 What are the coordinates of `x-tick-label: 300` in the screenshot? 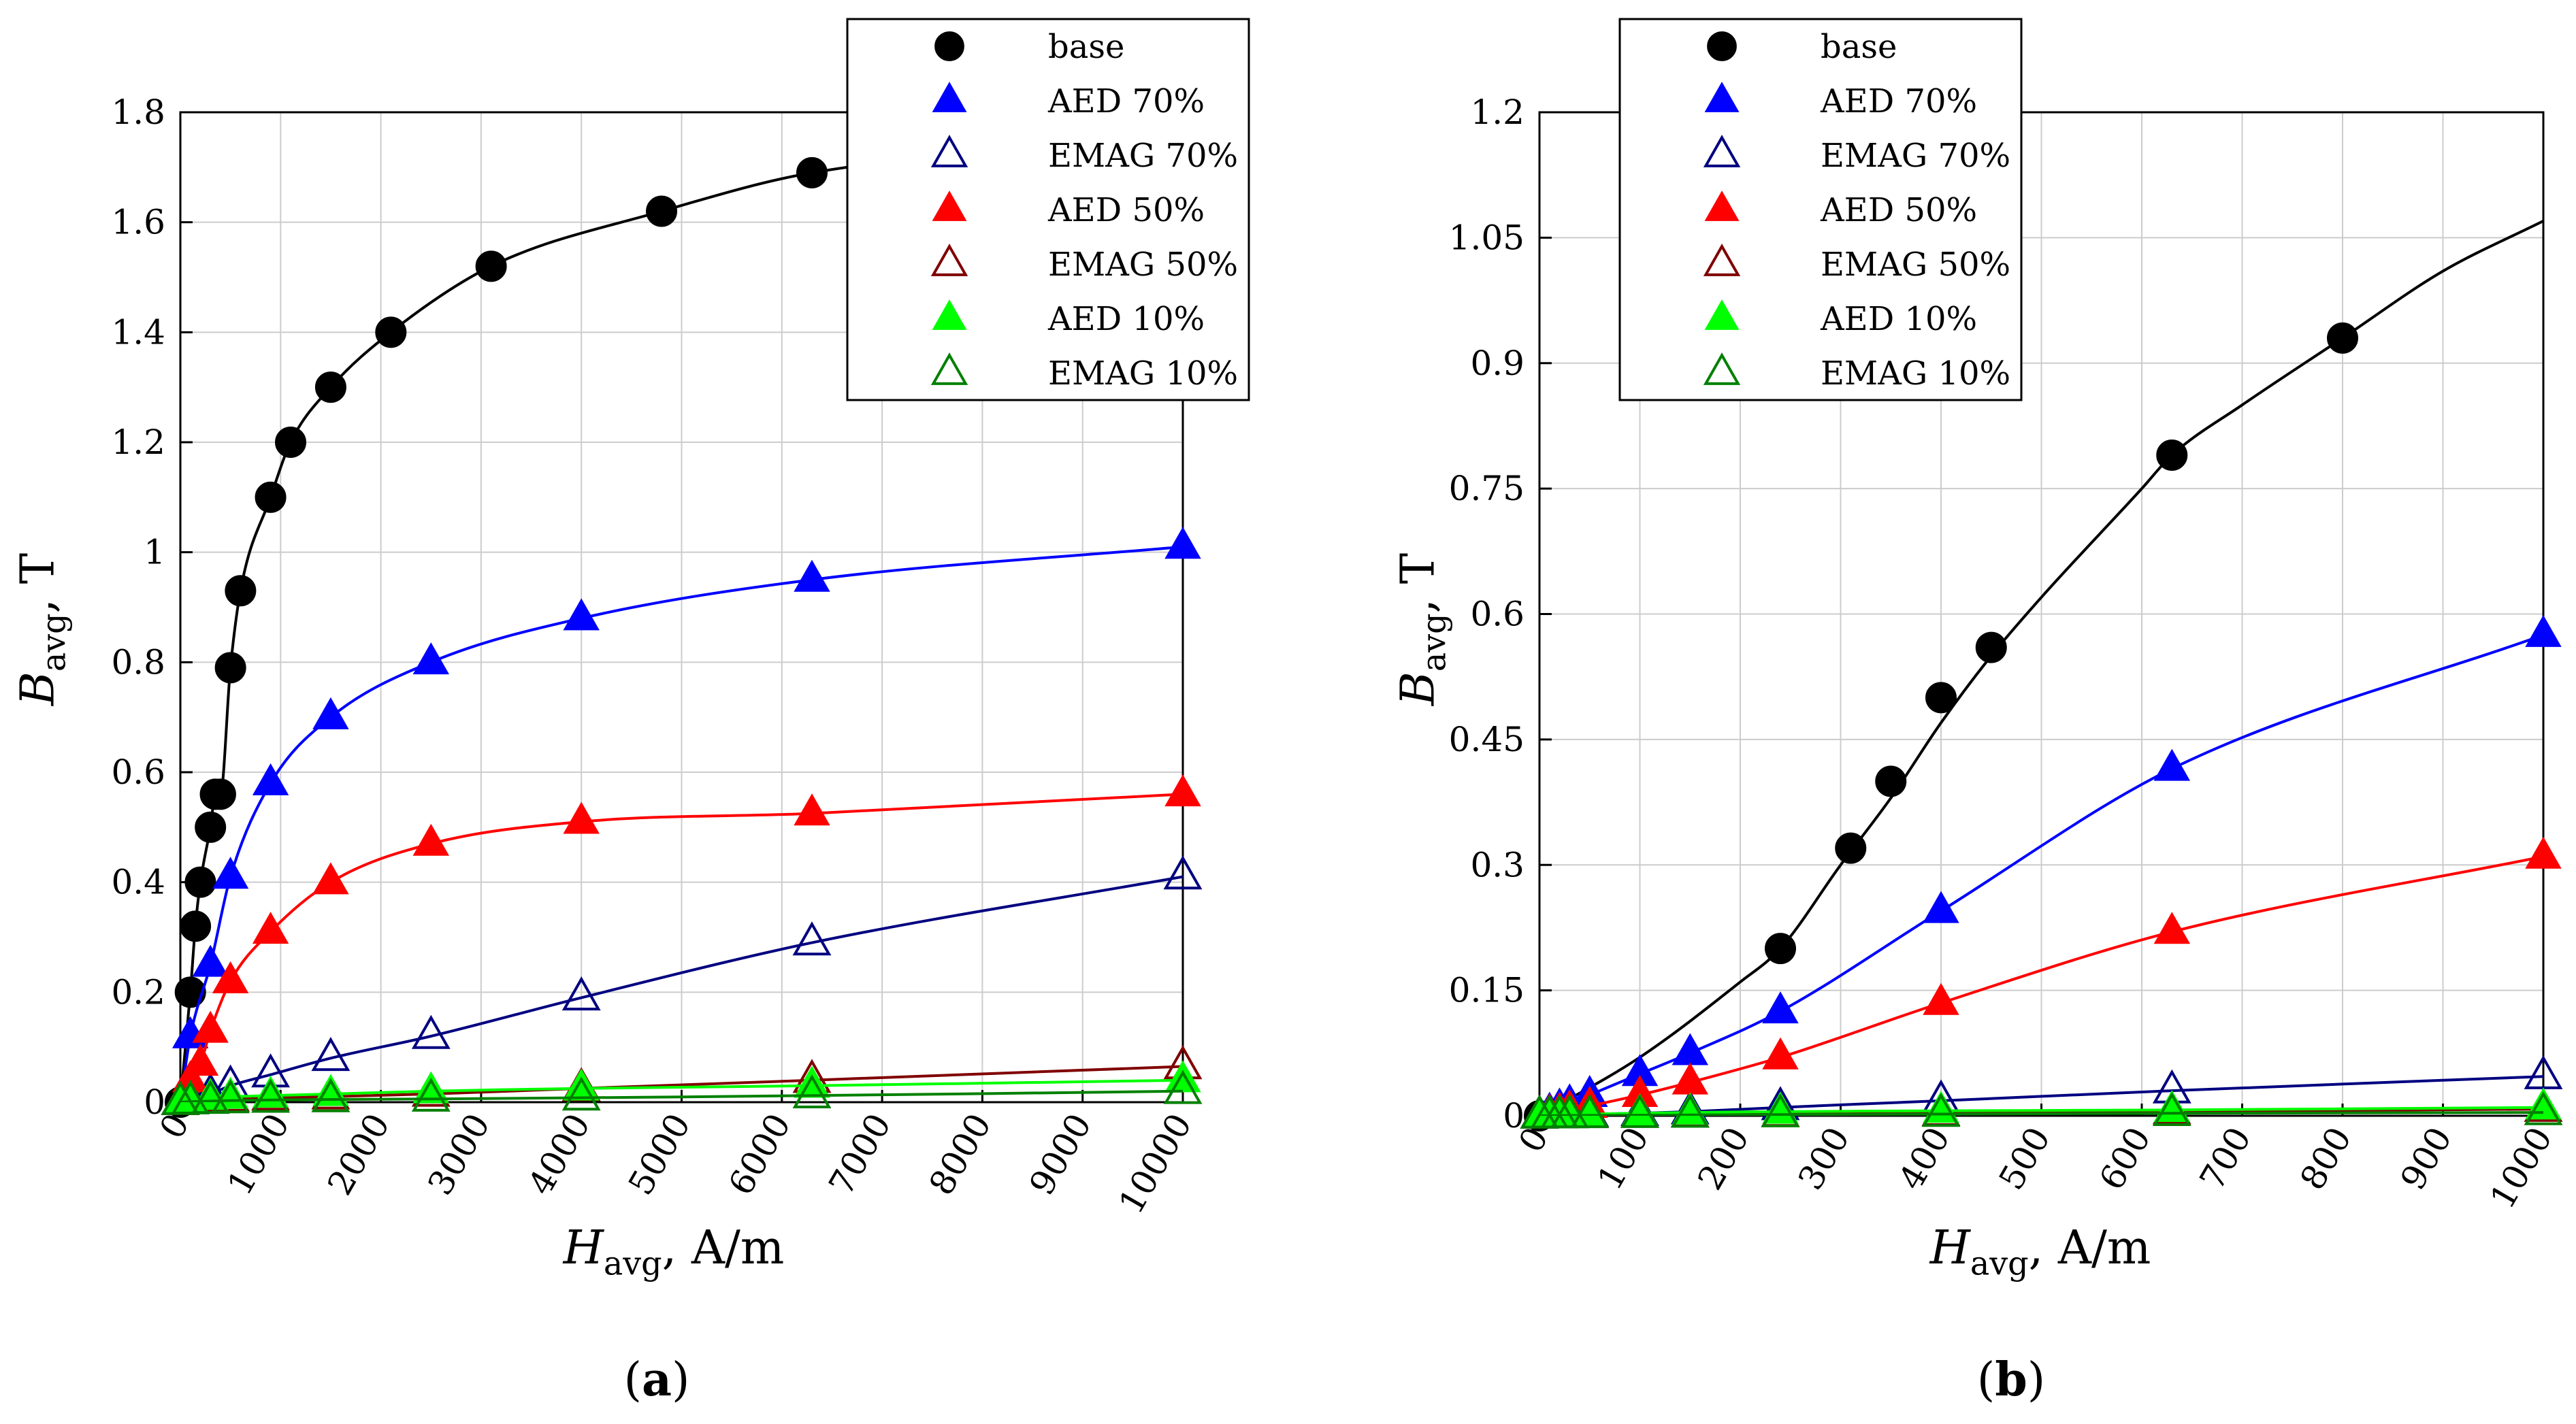 It's located at (1824, 1159).